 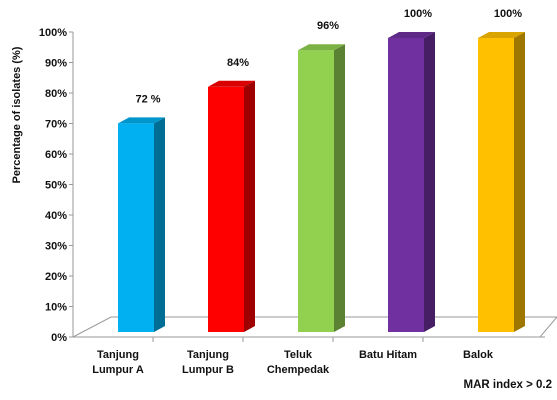 I want to click on y-tick-label: 70%, so click(x=56, y=125).